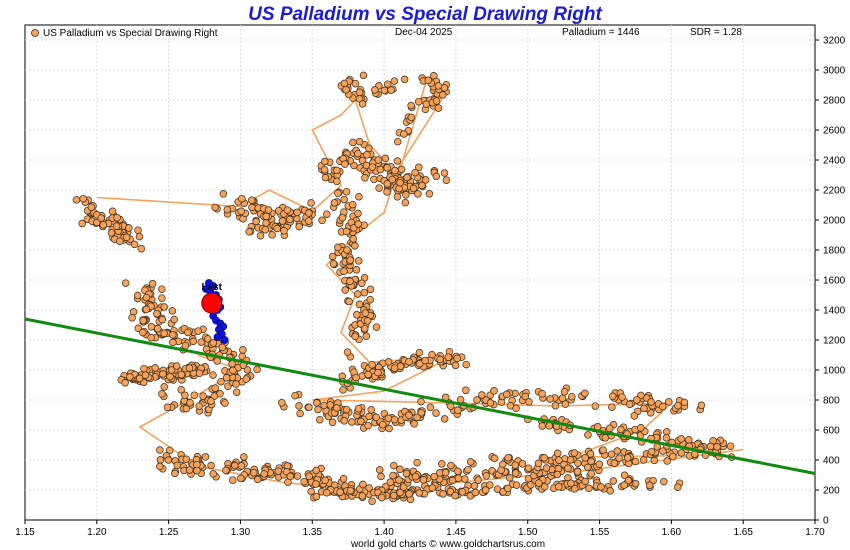 The image size is (850, 550). Describe the element at coordinates (834, 281) in the screenshot. I see `y-tick-label: 1600` at that location.